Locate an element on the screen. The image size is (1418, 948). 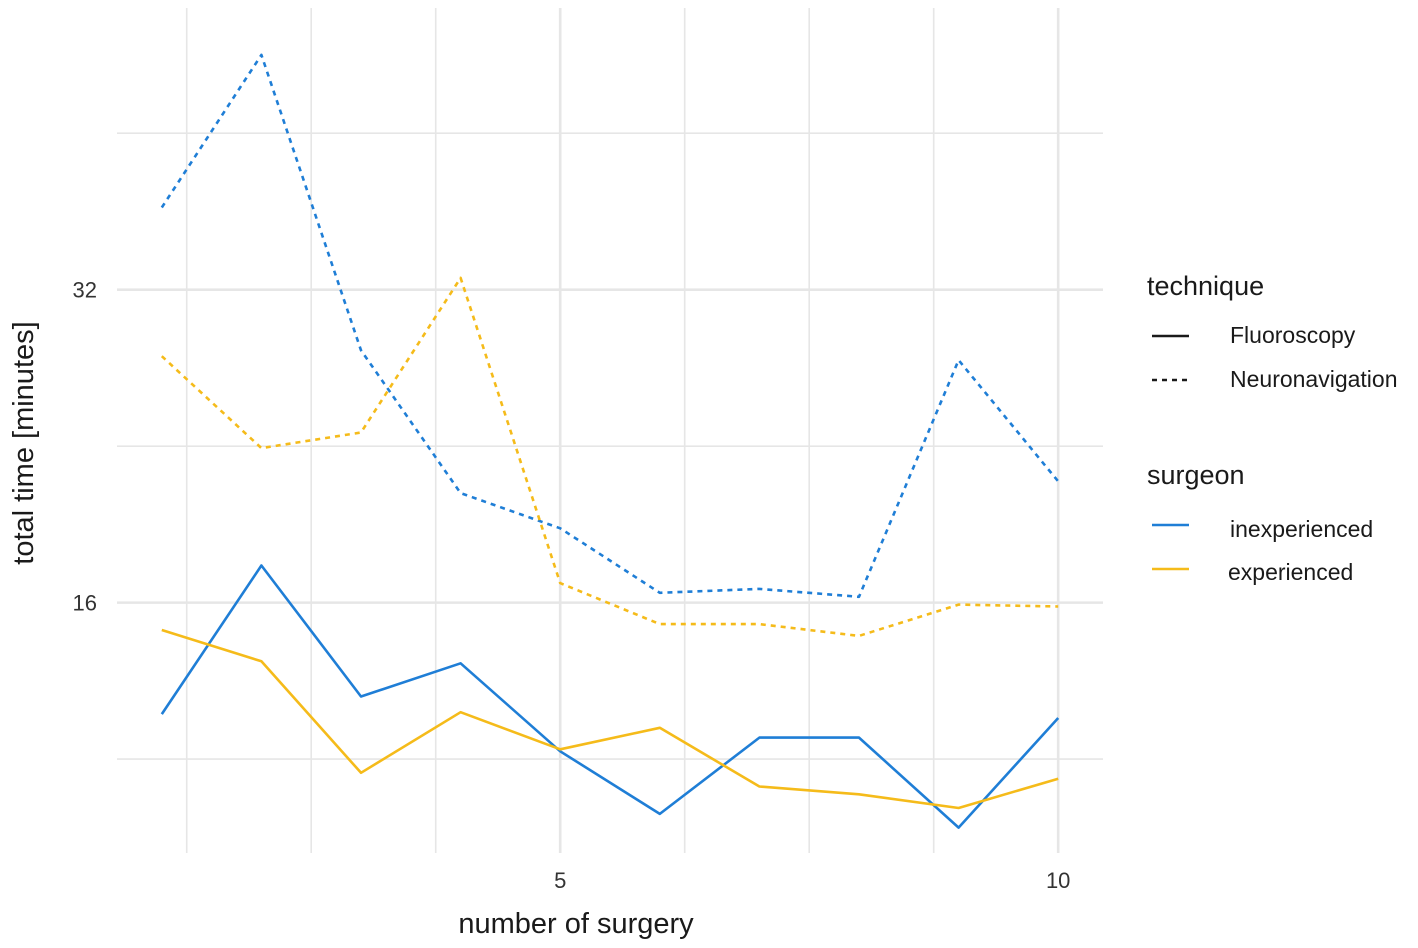
legend-surgeon-title: surgeon is located at coordinates (1196, 475).